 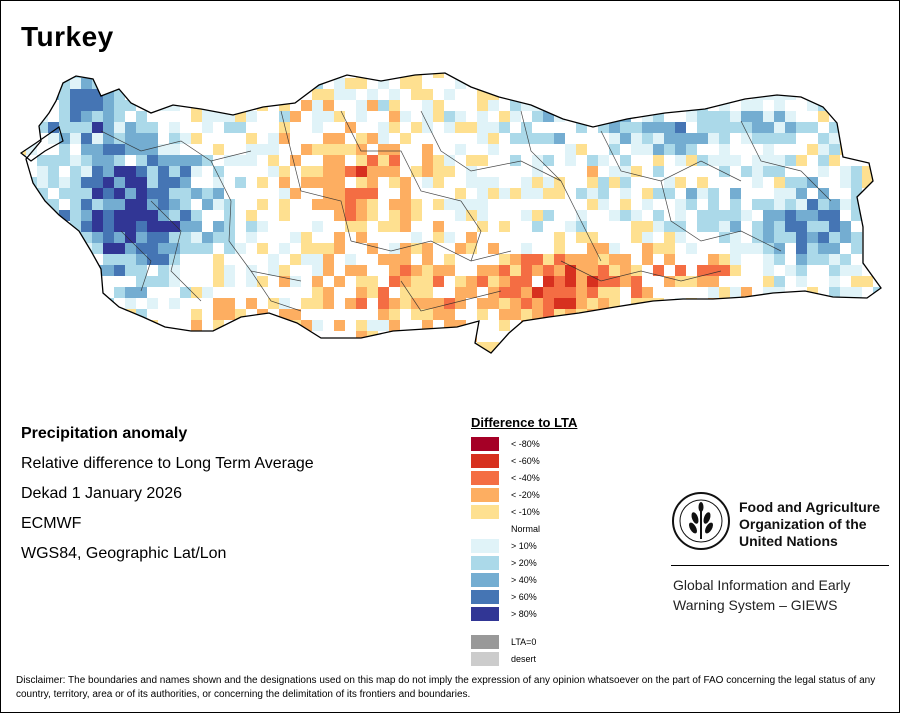 I want to click on legend-item: > 80%, so click(x=561, y=613).